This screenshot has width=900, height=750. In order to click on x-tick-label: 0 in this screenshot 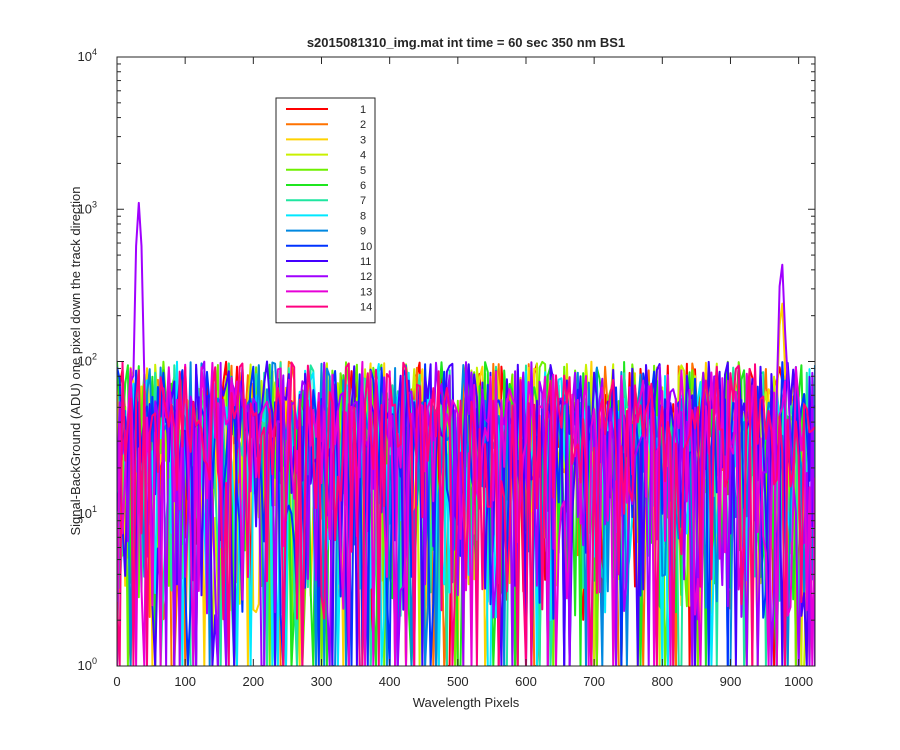, I will do `click(116, 681)`.